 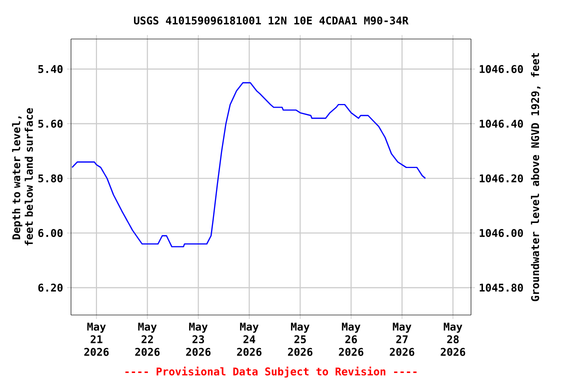 What do you see at coordinates (501, 69) in the screenshot?
I see `y2-tick-label: 1046.60` at bounding box center [501, 69].